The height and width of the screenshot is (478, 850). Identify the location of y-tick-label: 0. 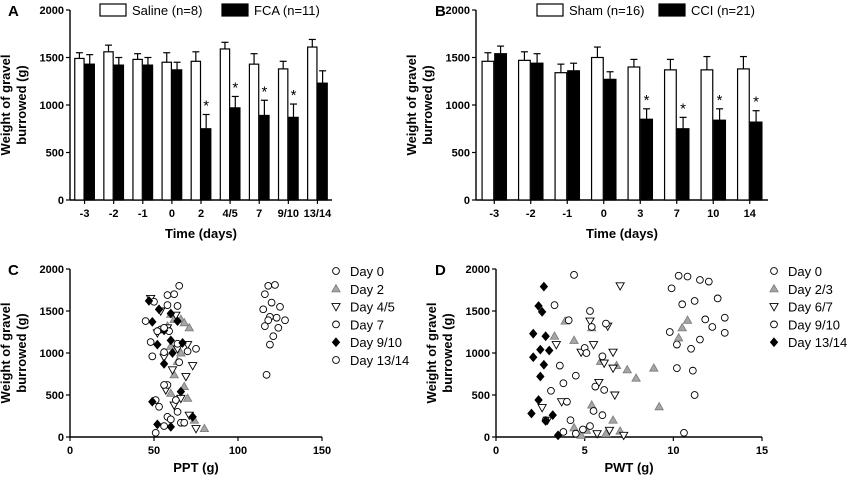
(467, 201).